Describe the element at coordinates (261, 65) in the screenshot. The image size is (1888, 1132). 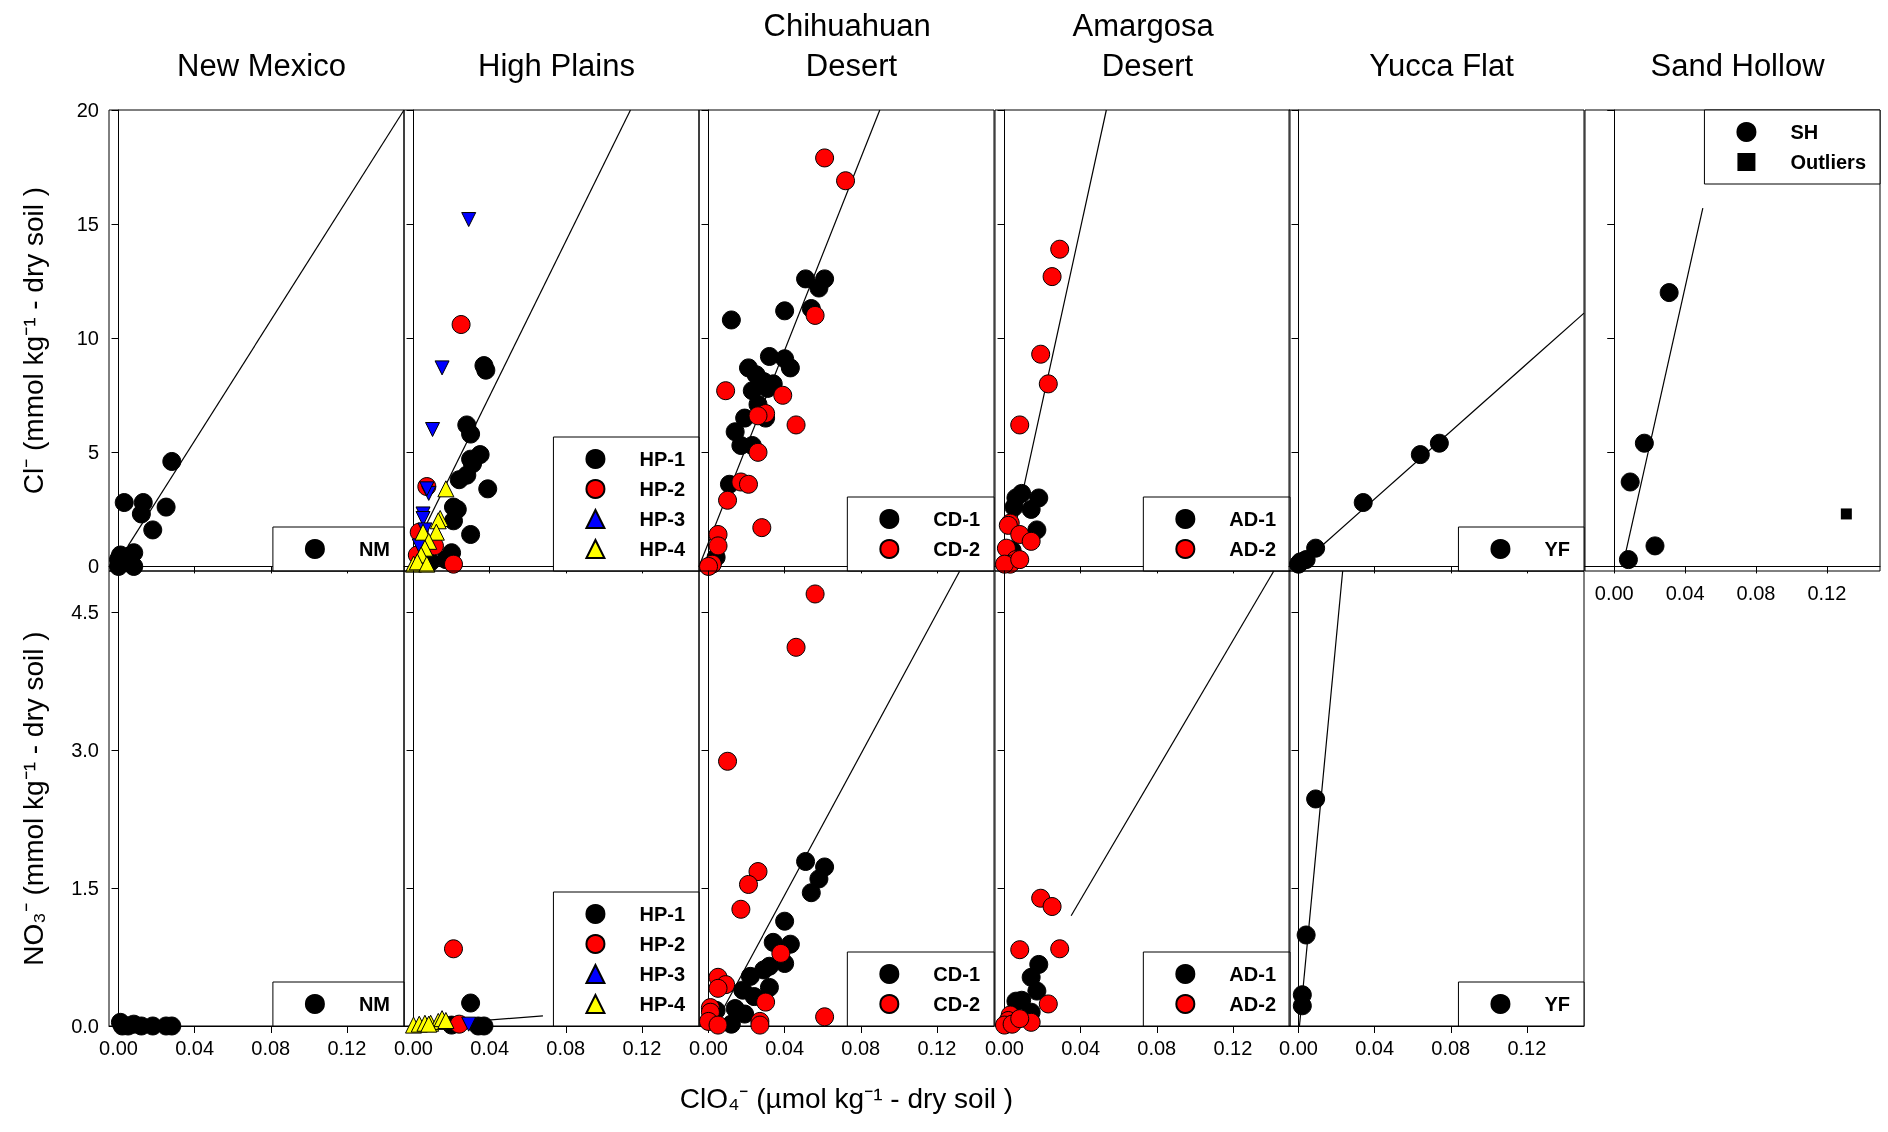
I see `chart-title: New Mexico` at that location.